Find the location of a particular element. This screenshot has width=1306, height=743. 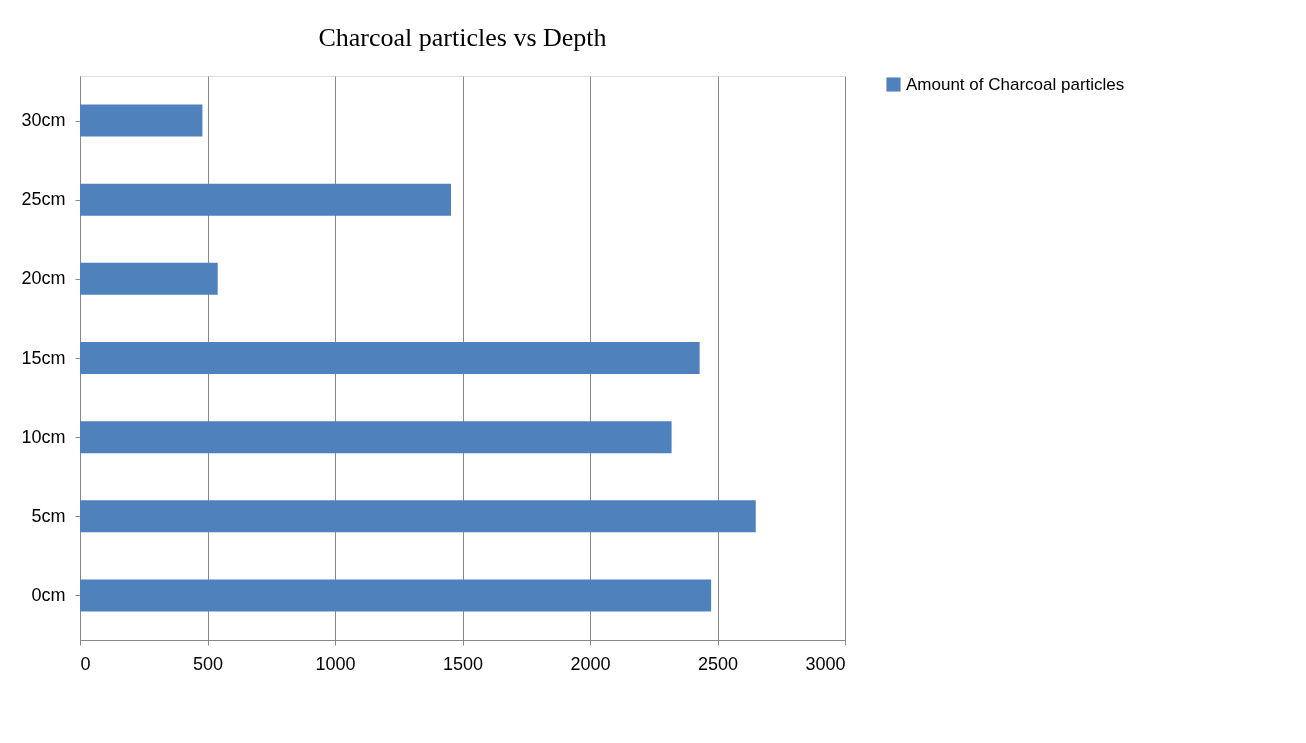

y-tick-label: 0cm is located at coordinates (48, 594).